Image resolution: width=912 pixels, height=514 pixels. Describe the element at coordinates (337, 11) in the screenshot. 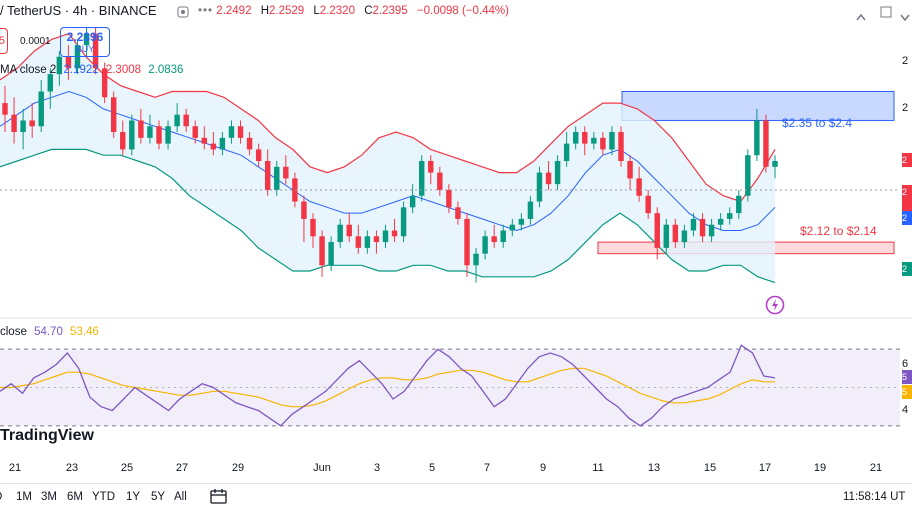

I see `low-value: 2.2320` at that location.